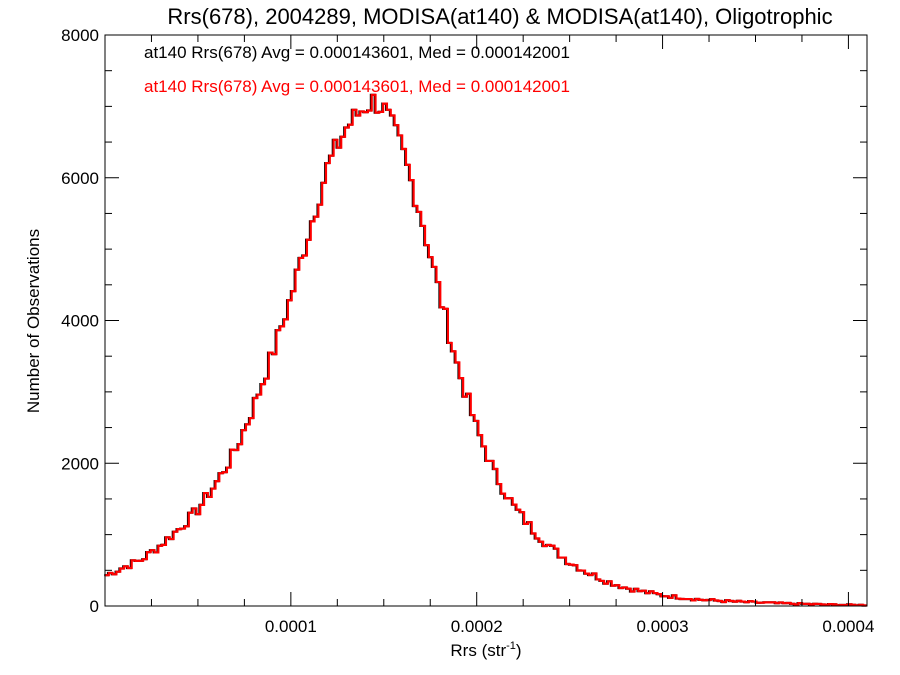  I want to click on y-axis-label: Number of Observations, so click(33, 321).